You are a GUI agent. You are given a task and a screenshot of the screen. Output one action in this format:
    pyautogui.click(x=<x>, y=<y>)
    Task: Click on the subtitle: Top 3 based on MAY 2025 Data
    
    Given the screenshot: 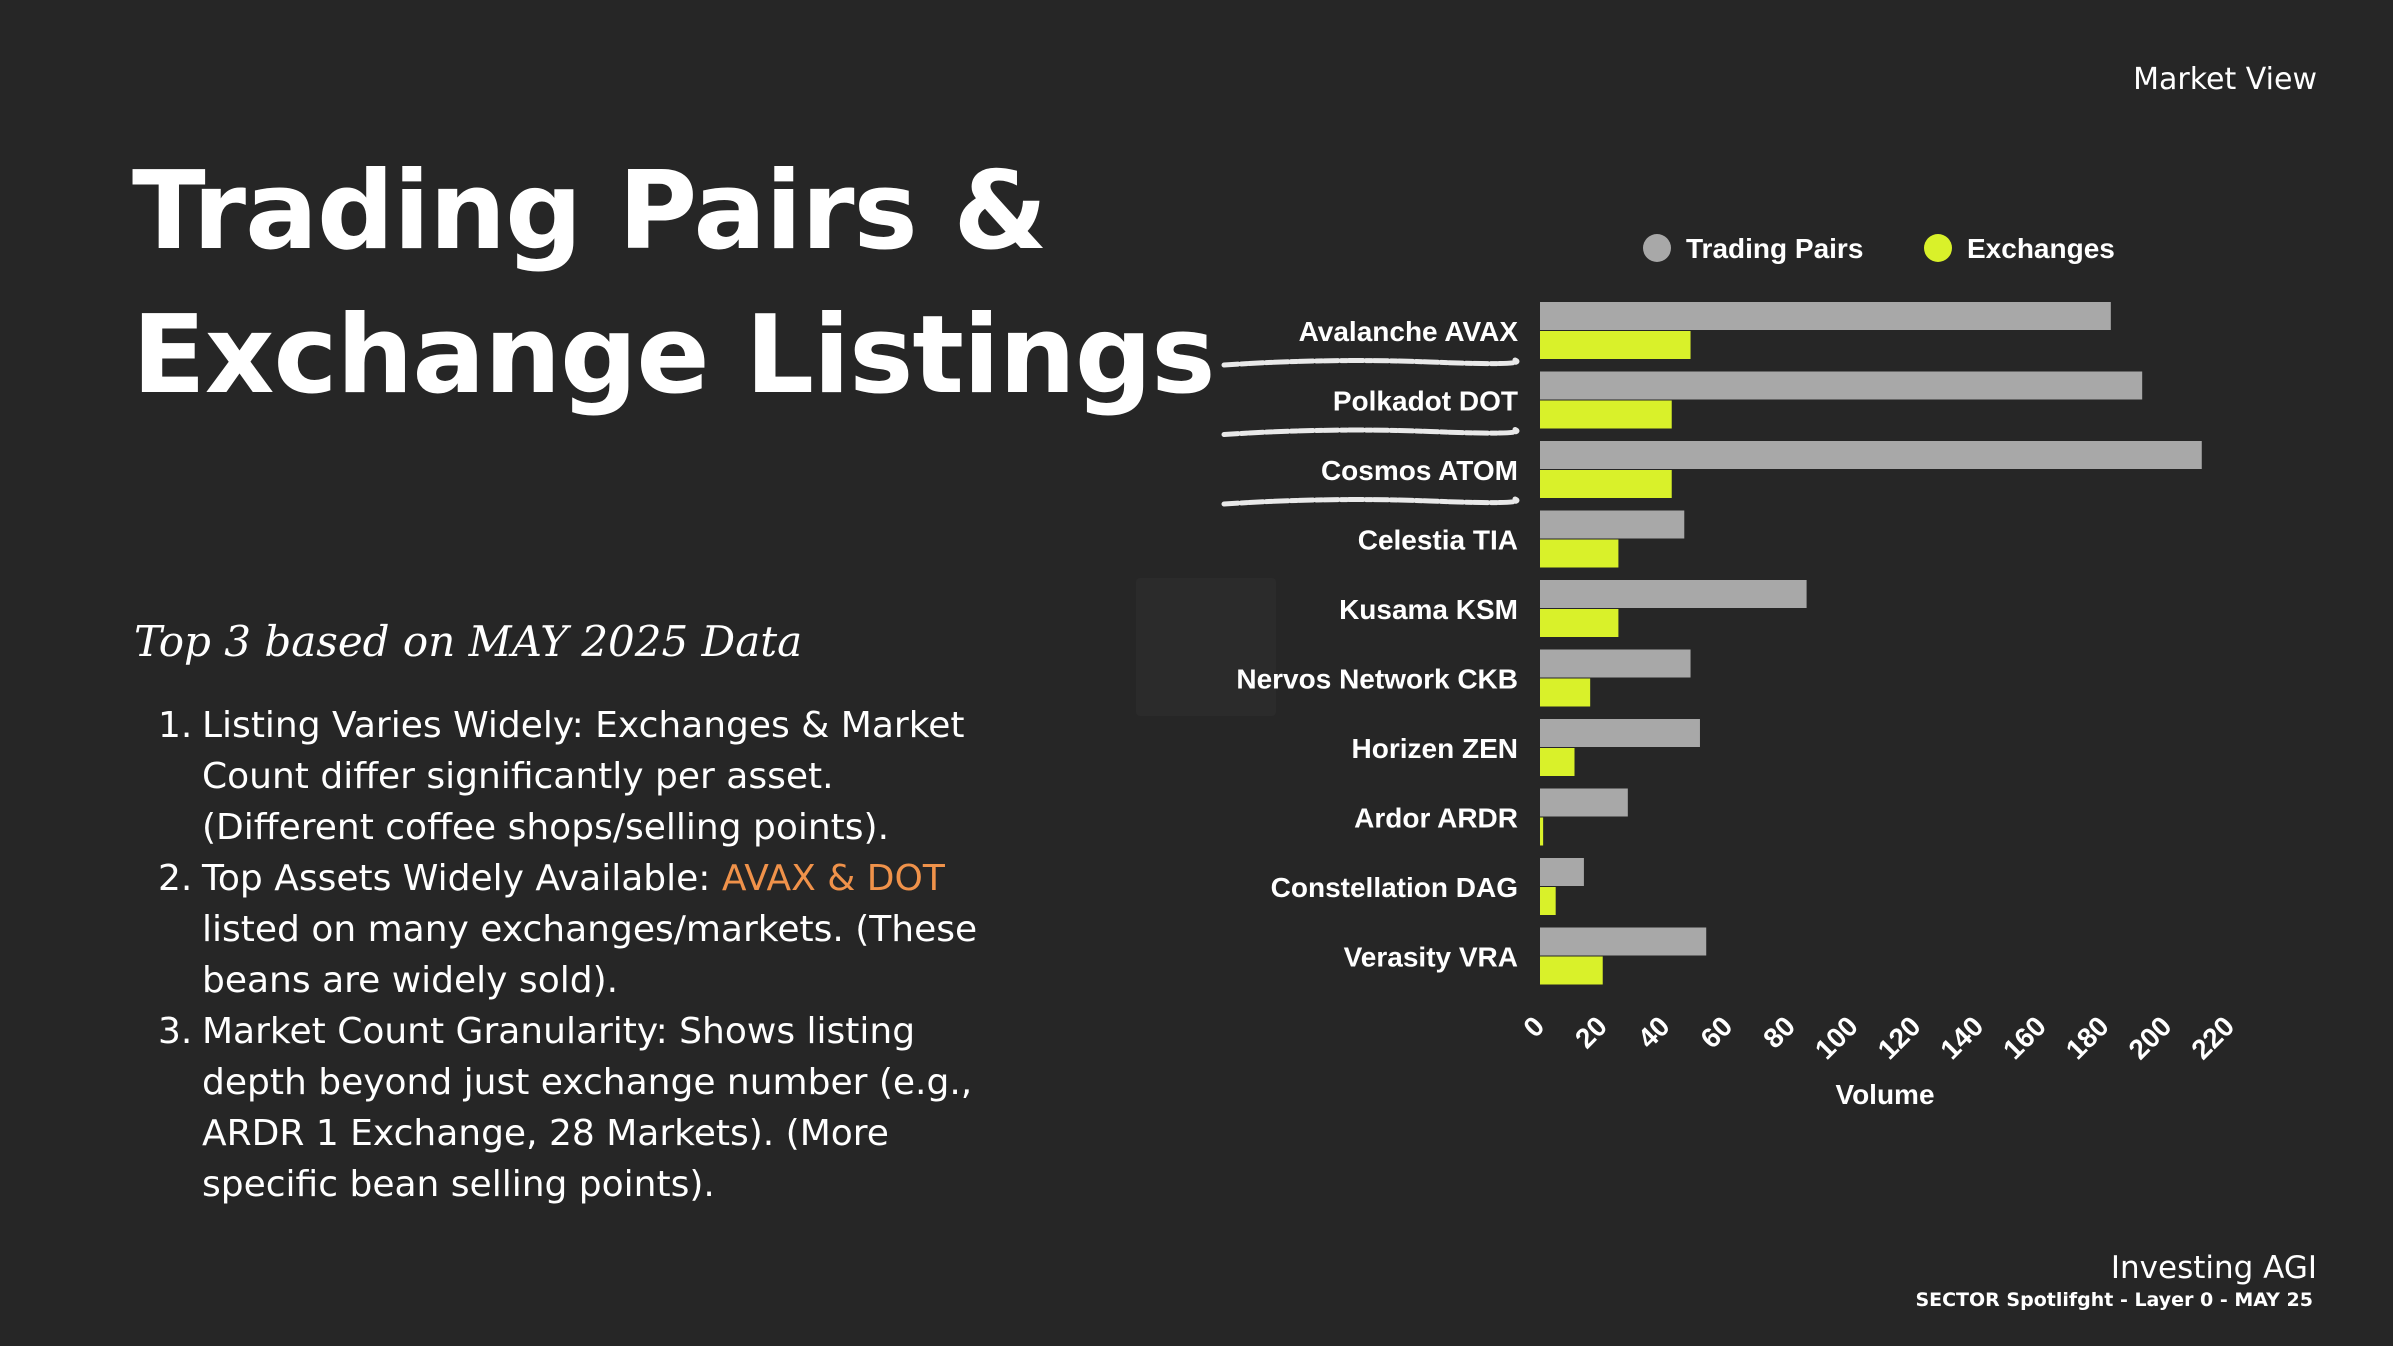 What is the action you would take?
    pyautogui.click(x=468, y=641)
    